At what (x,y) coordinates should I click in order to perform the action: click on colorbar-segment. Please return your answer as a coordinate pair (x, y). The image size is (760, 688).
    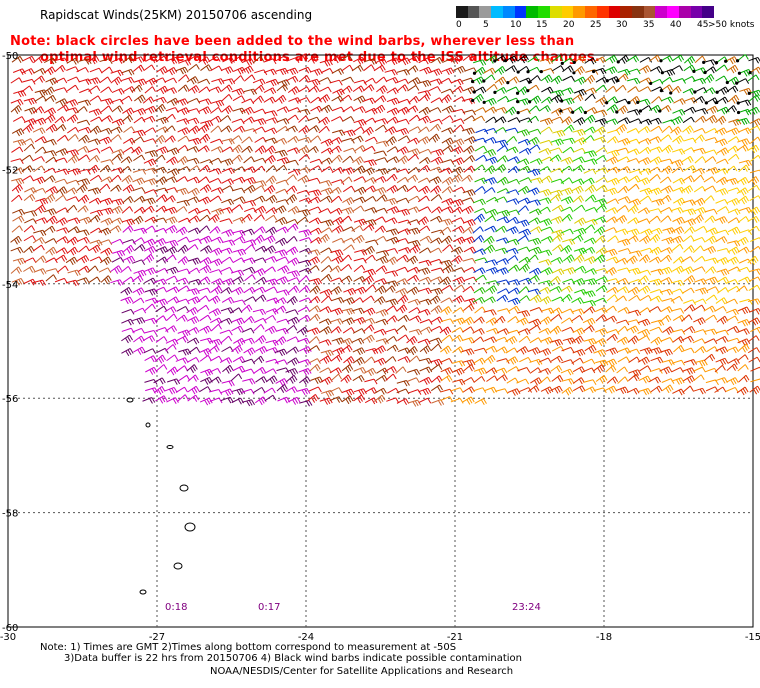
    Looking at the image, I should click on (591, 12).